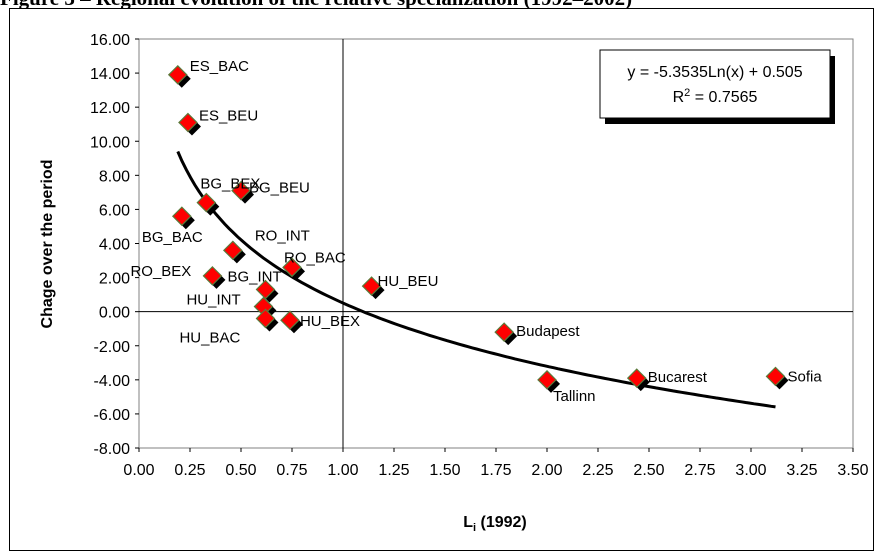 The height and width of the screenshot is (553, 876). What do you see at coordinates (209, 337) in the screenshot?
I see `point-label: HU_BAC` at bounding box center [209, 337].